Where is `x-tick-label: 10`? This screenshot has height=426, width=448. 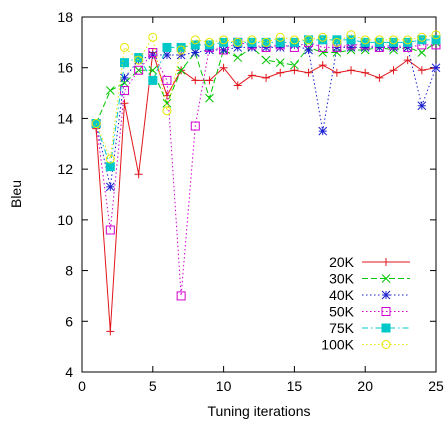
x-tick-label: 10 is located at coordinates (224, 386).